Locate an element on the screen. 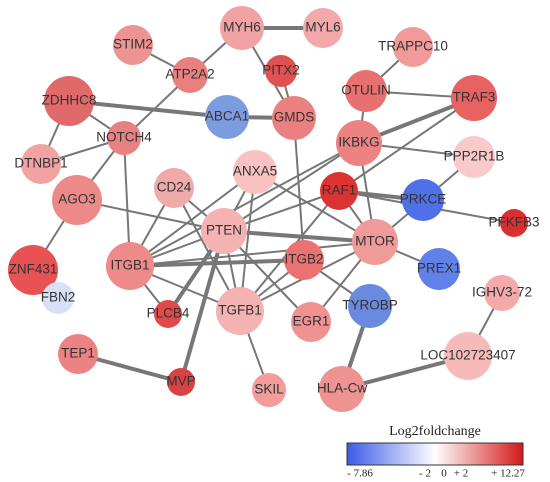  node-label: SKIL is located at coordinates (269, 389).